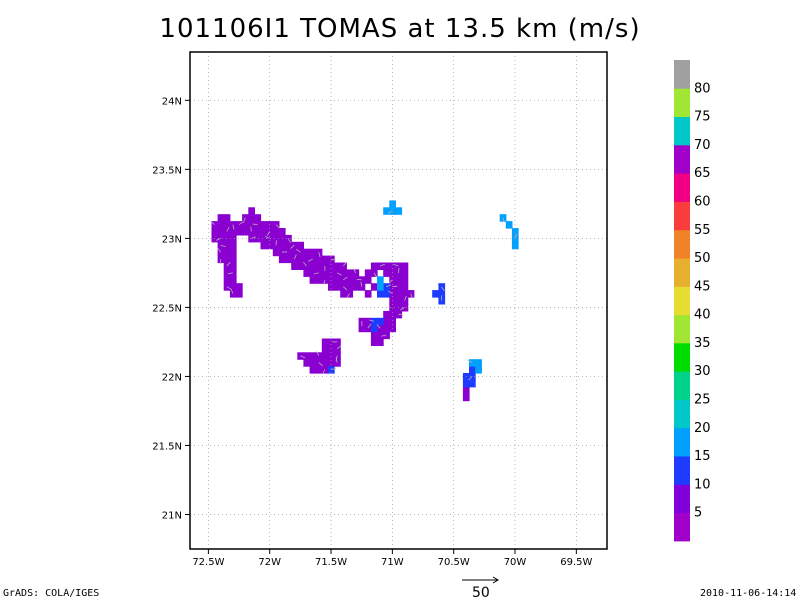 This screenshot has width=800, height=601. What do you see at coordinates (702, 88) in the screenshot?
I see `colorbar-label: 80` at bounding box center [702, 88].